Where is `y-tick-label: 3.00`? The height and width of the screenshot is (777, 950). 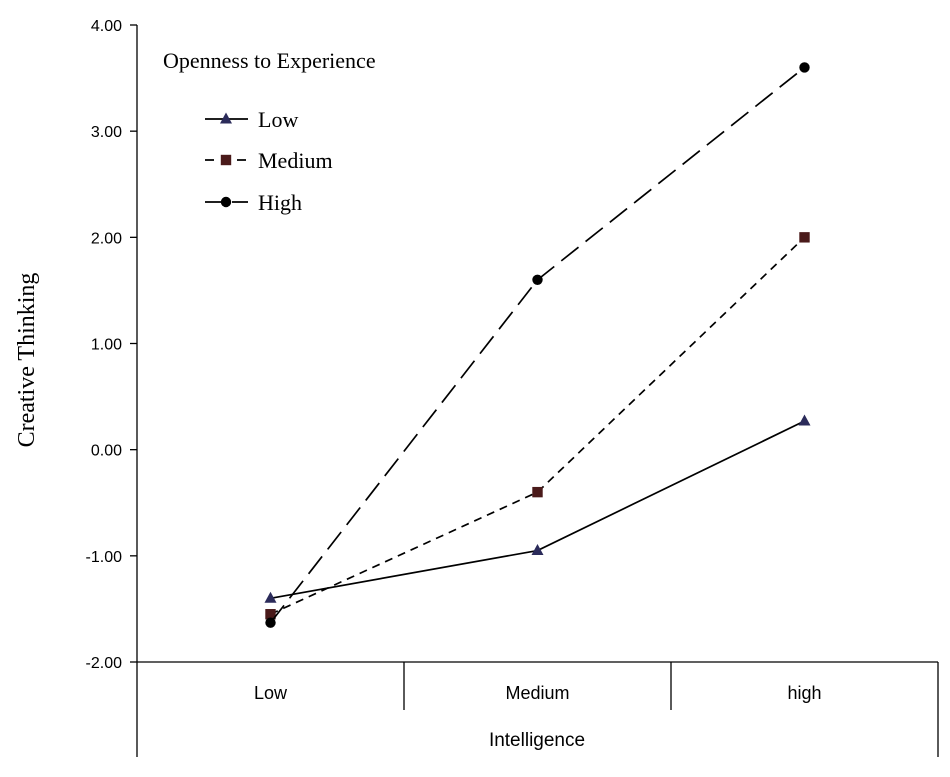
y-tick-label: 3.00 is located at coordinates (106, 132).